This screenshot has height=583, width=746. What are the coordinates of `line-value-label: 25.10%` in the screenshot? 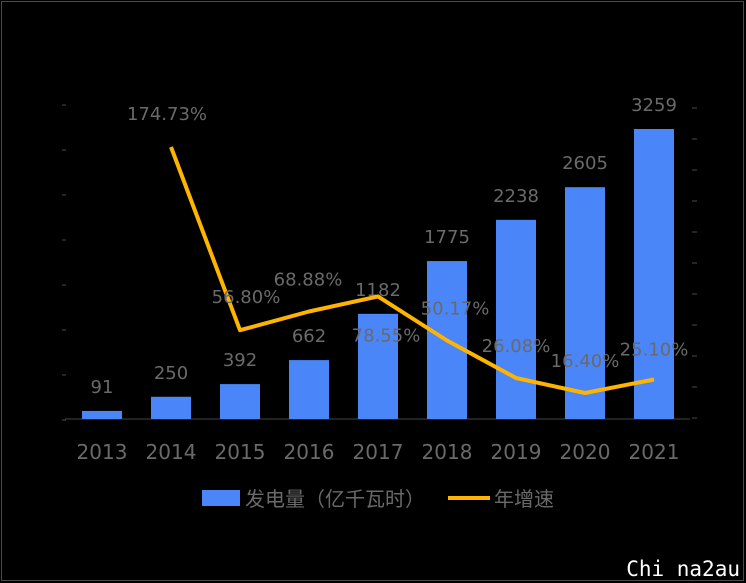 It's located at (654, 349).